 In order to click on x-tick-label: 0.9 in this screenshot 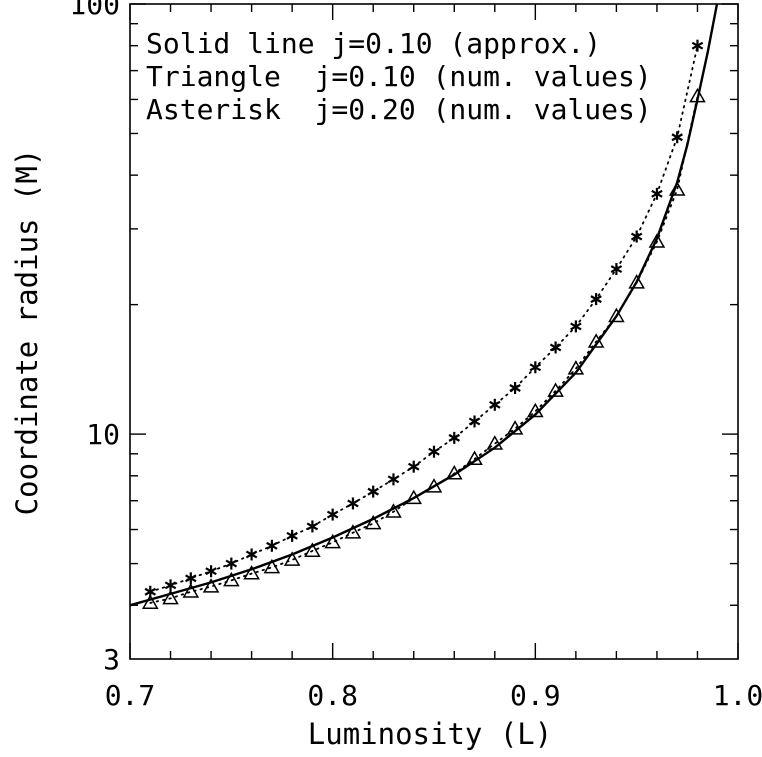, I will do `click(535, 695)`.